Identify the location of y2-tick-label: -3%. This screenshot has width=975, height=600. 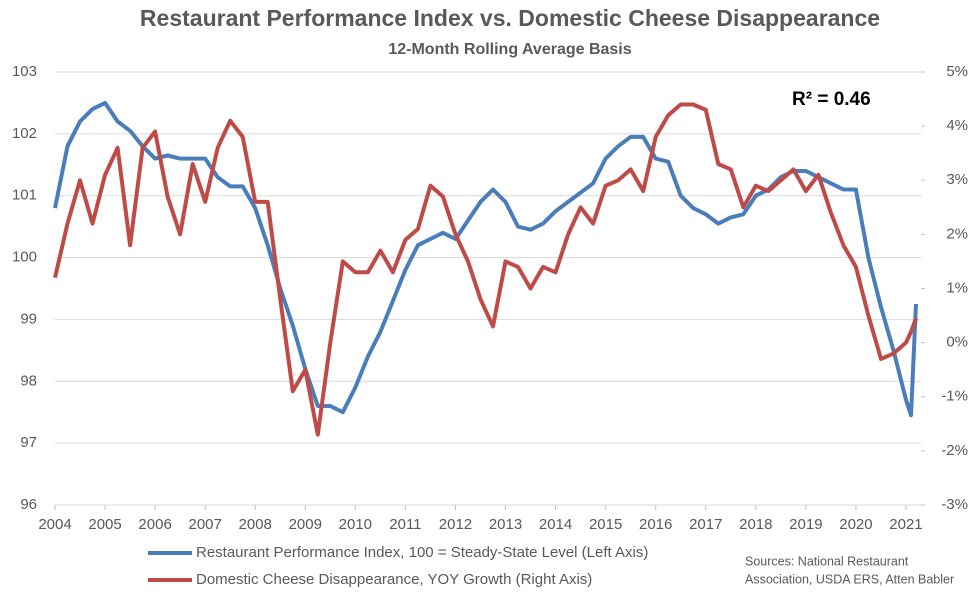
(954, 504).